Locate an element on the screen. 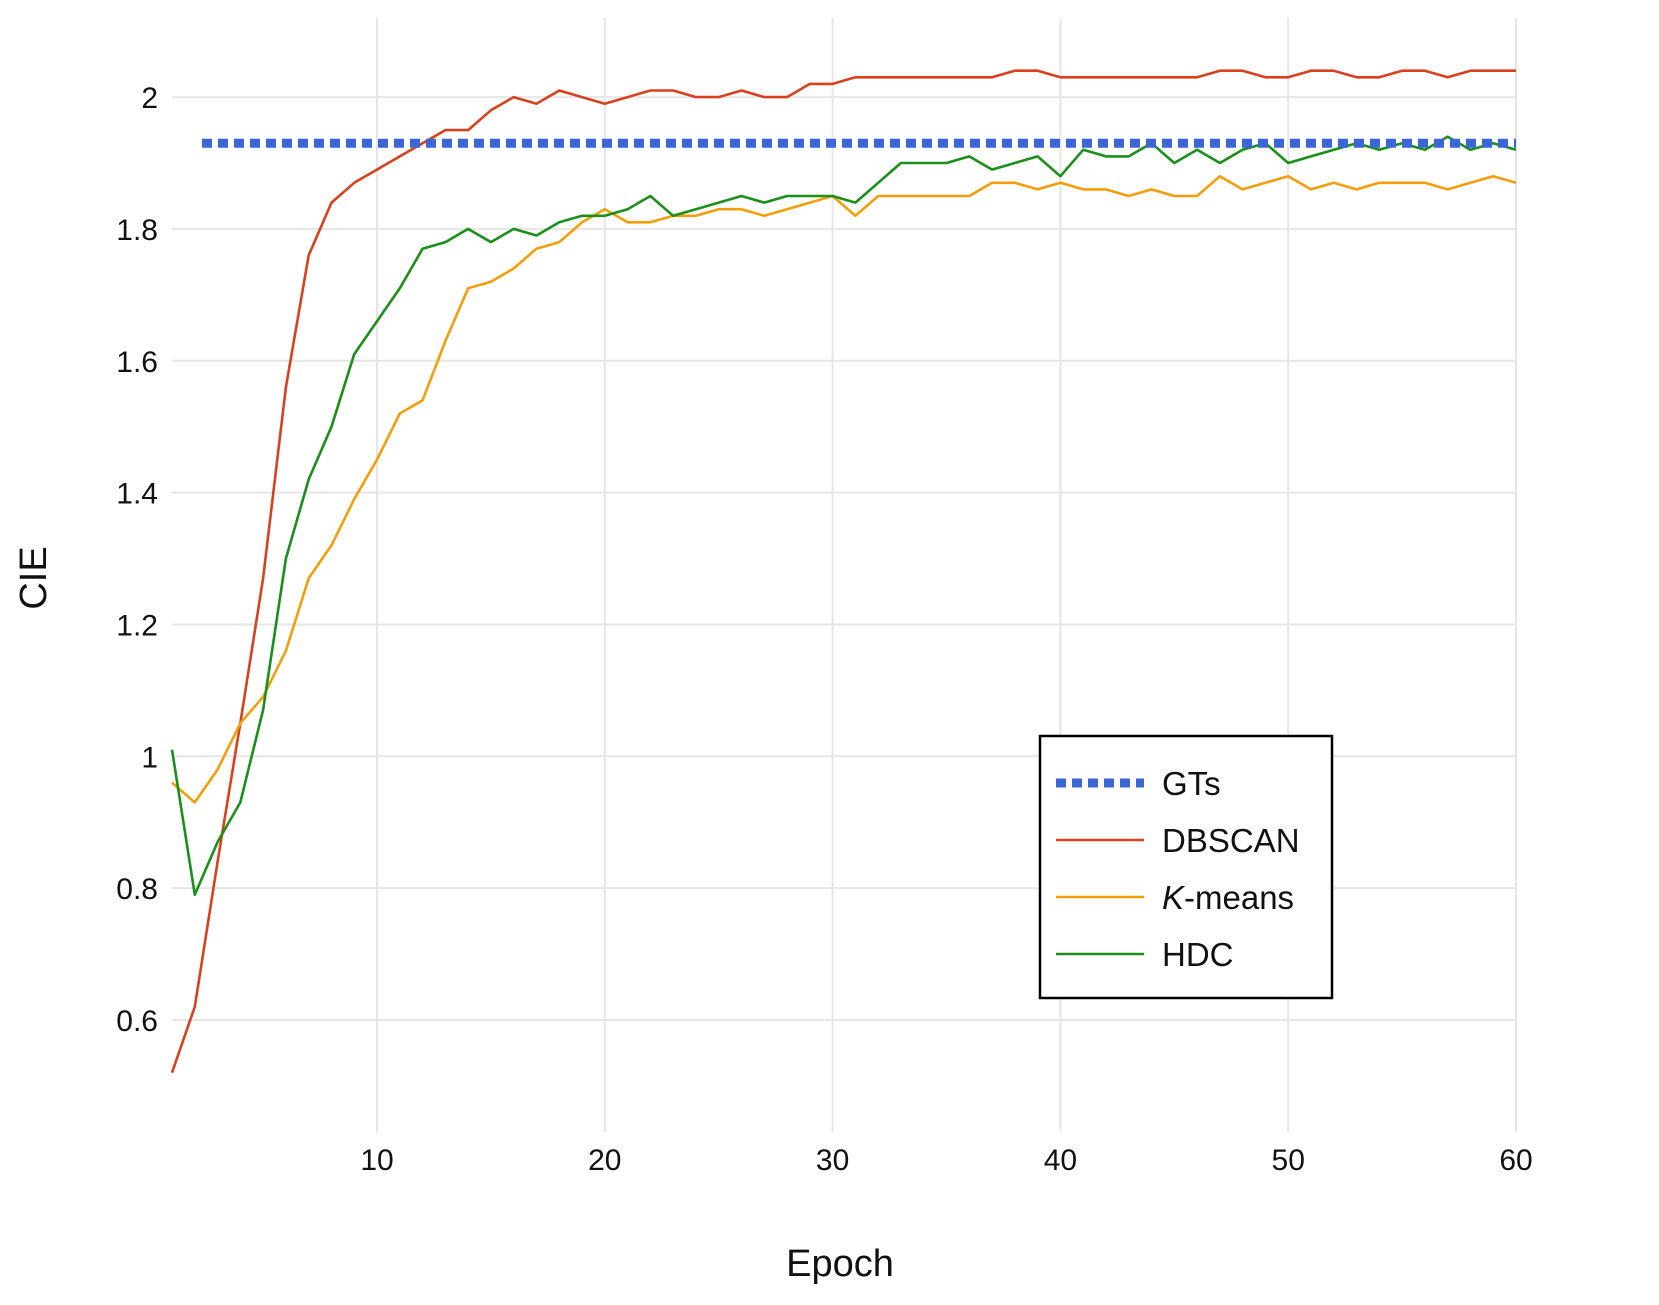  x-tick-label: 10 is located at coordinates (376, 1160).